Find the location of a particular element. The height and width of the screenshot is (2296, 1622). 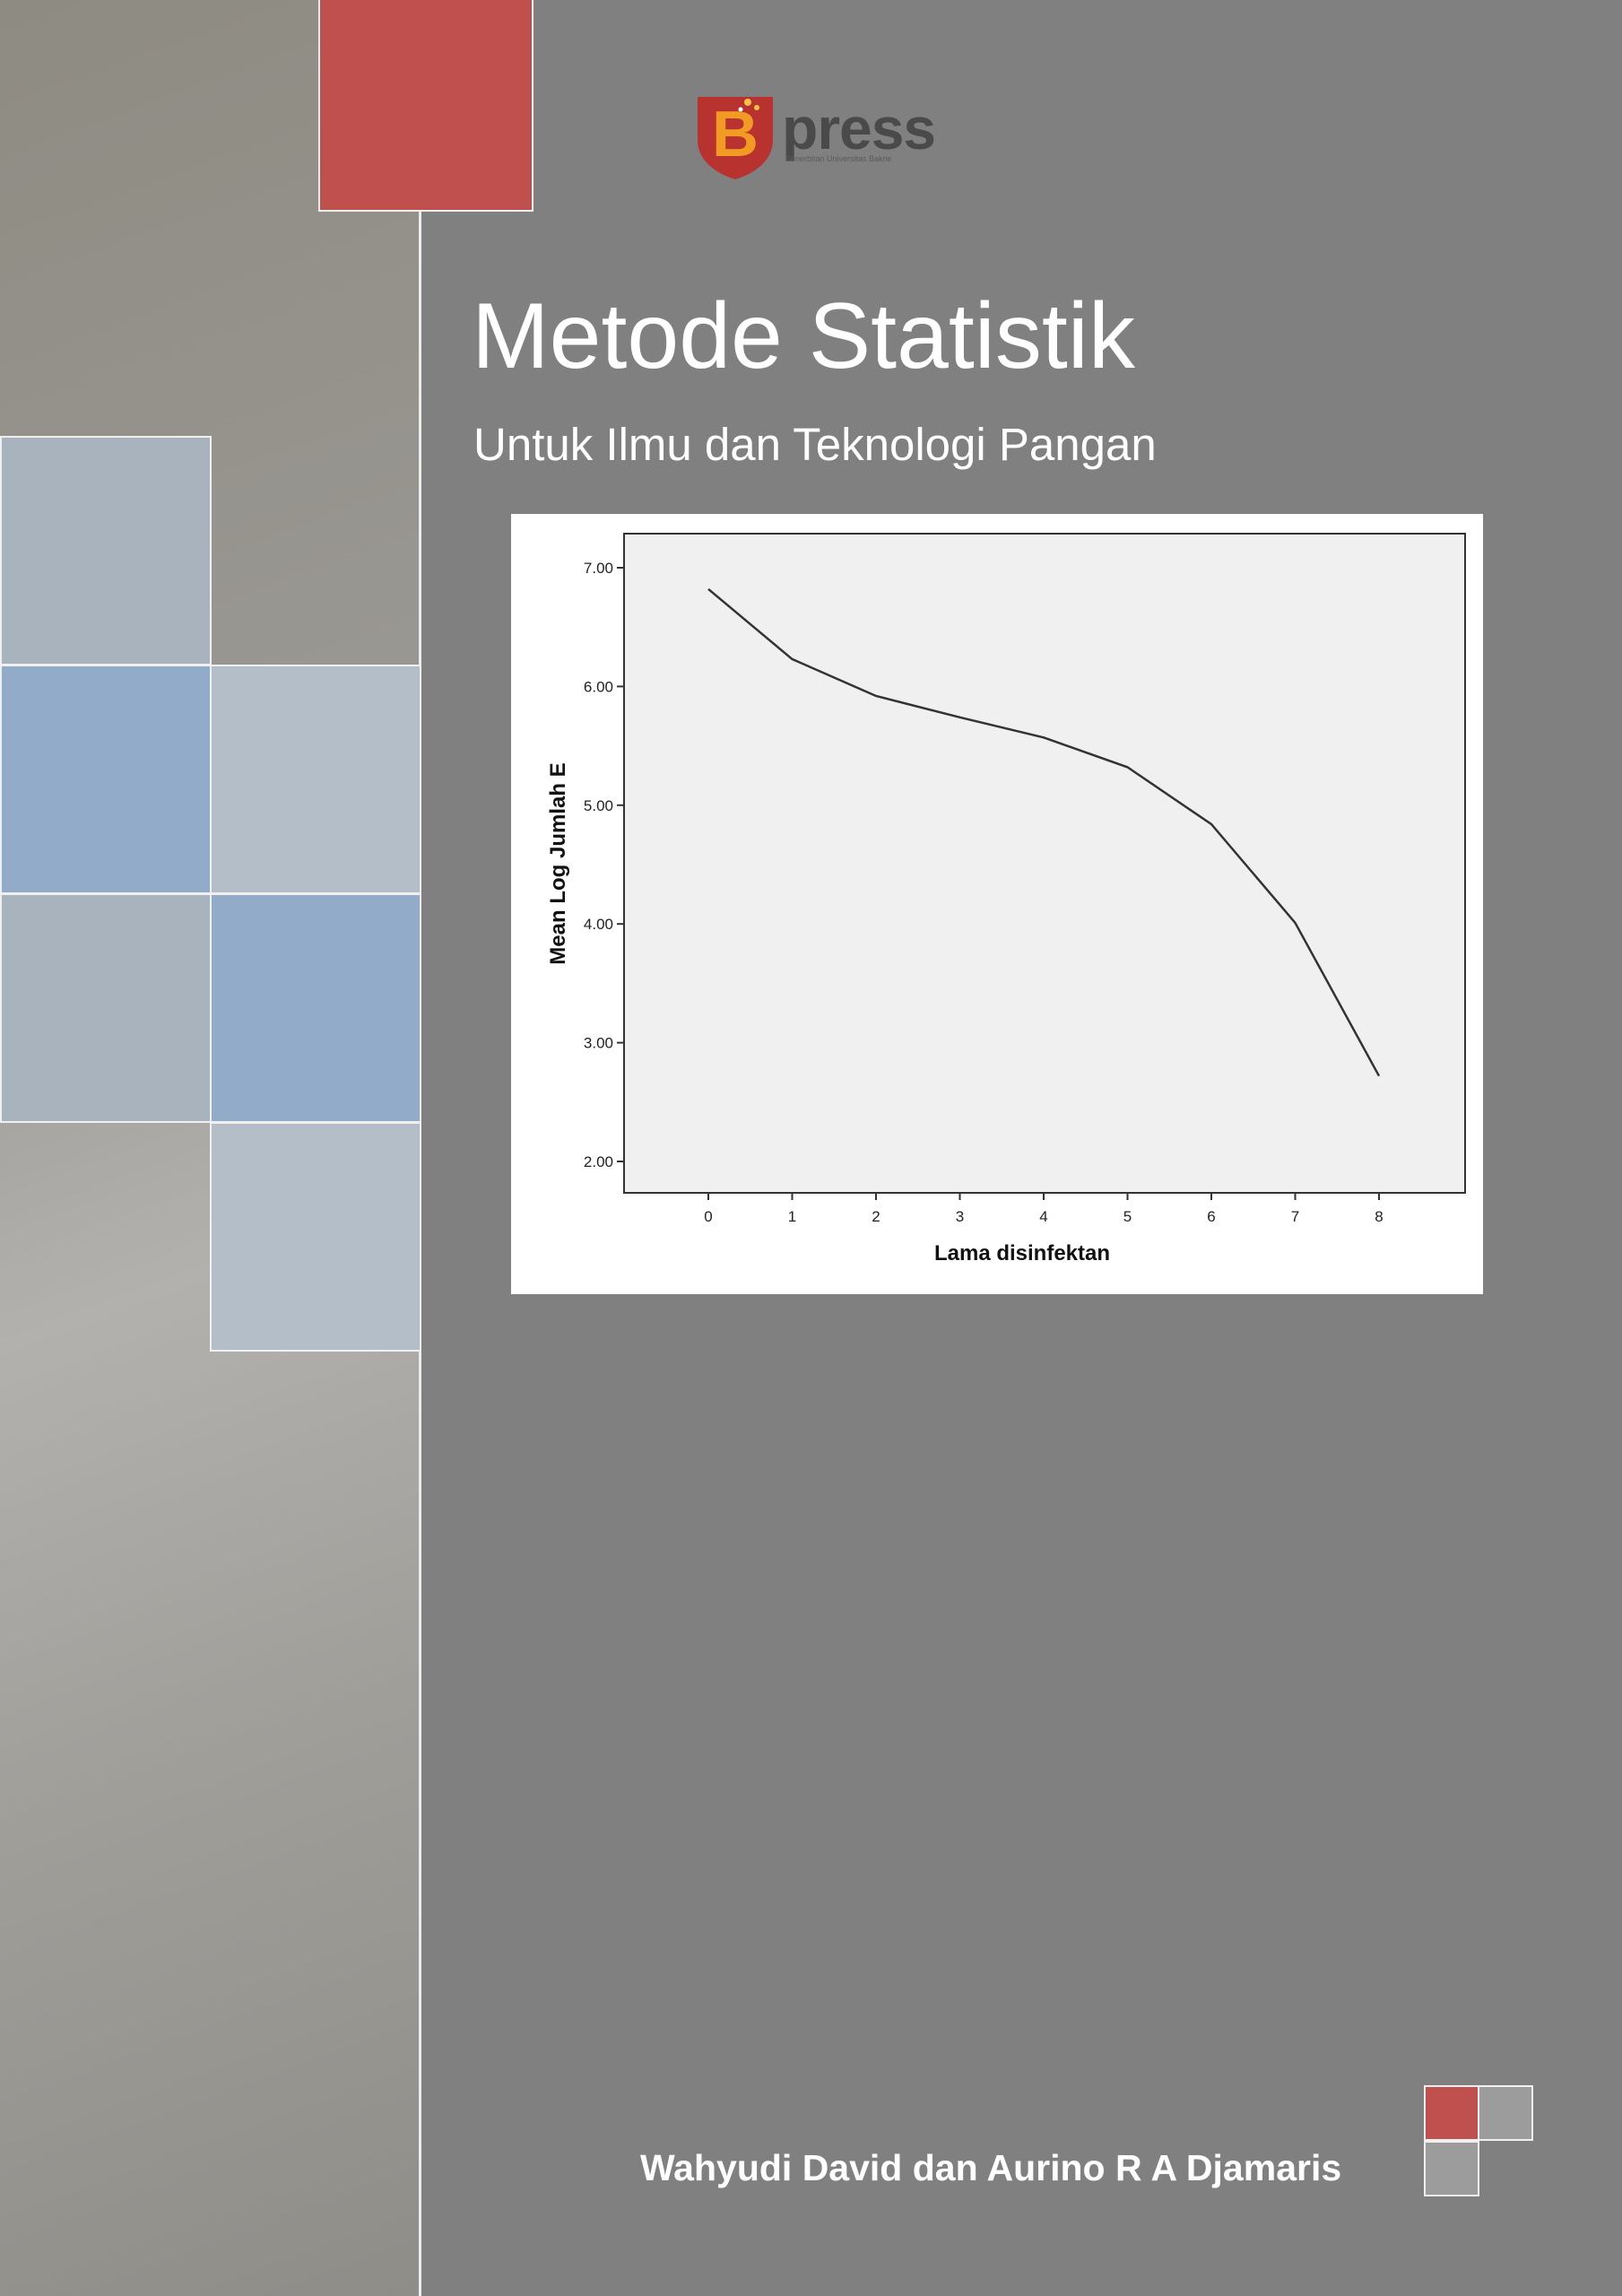

decorative-red-square-top is located at coordinates (425, 106).